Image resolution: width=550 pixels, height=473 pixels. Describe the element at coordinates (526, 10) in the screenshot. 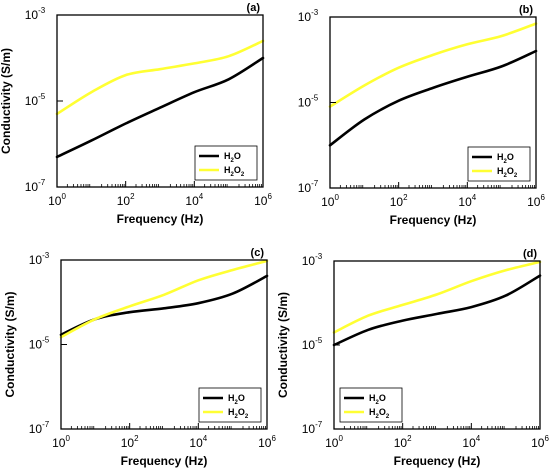

I see `panel-label: (b)` at that location.